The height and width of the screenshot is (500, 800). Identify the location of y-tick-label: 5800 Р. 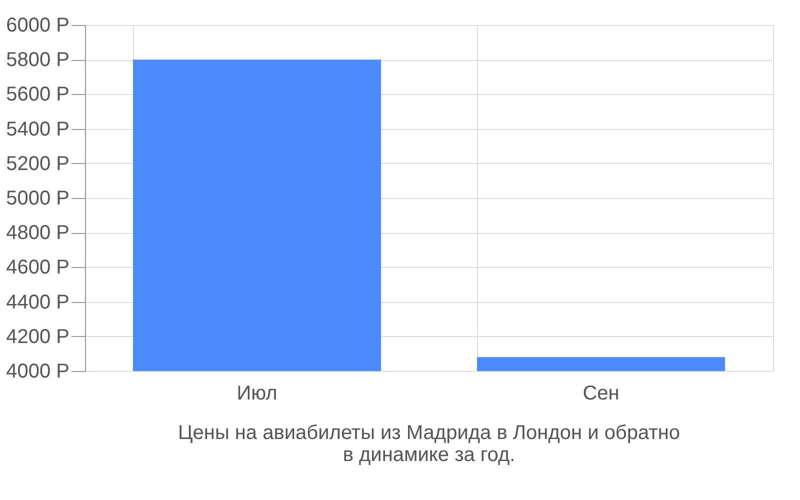
(38, 60).